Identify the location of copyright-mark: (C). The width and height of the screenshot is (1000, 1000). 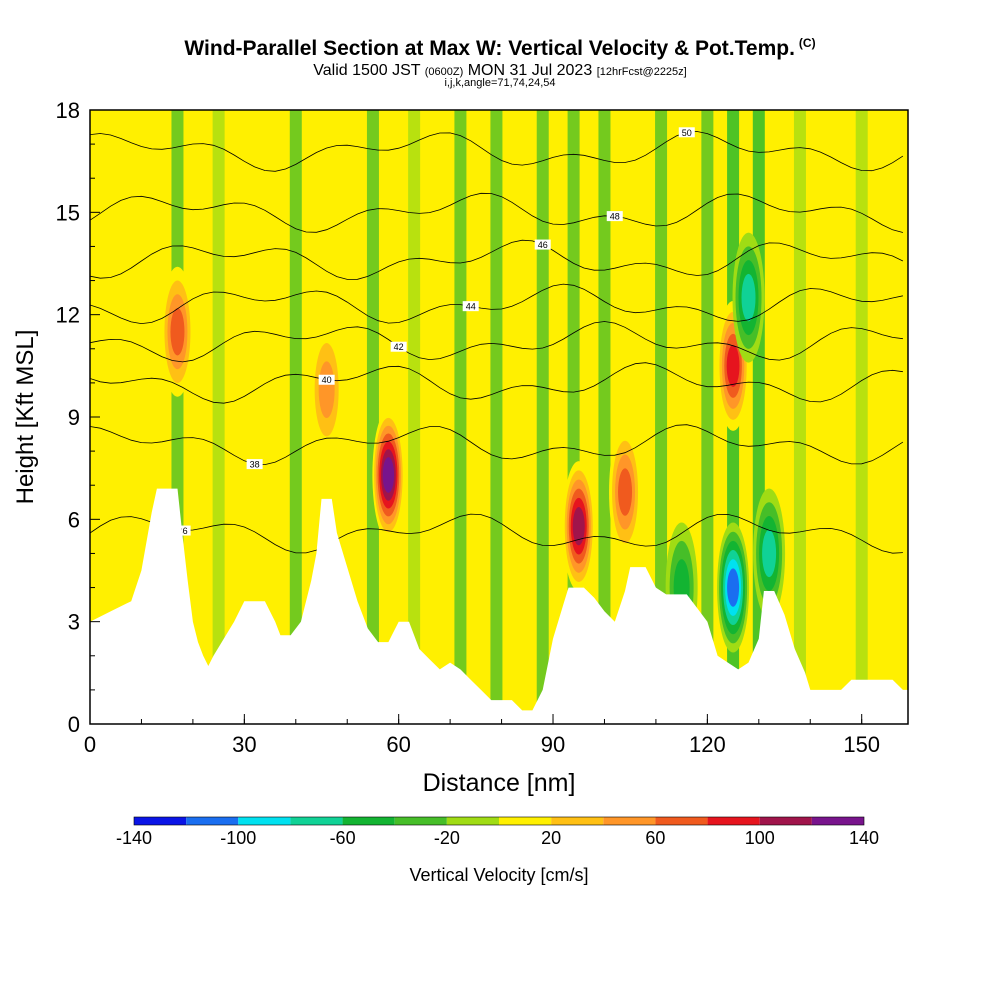
(807, 43).